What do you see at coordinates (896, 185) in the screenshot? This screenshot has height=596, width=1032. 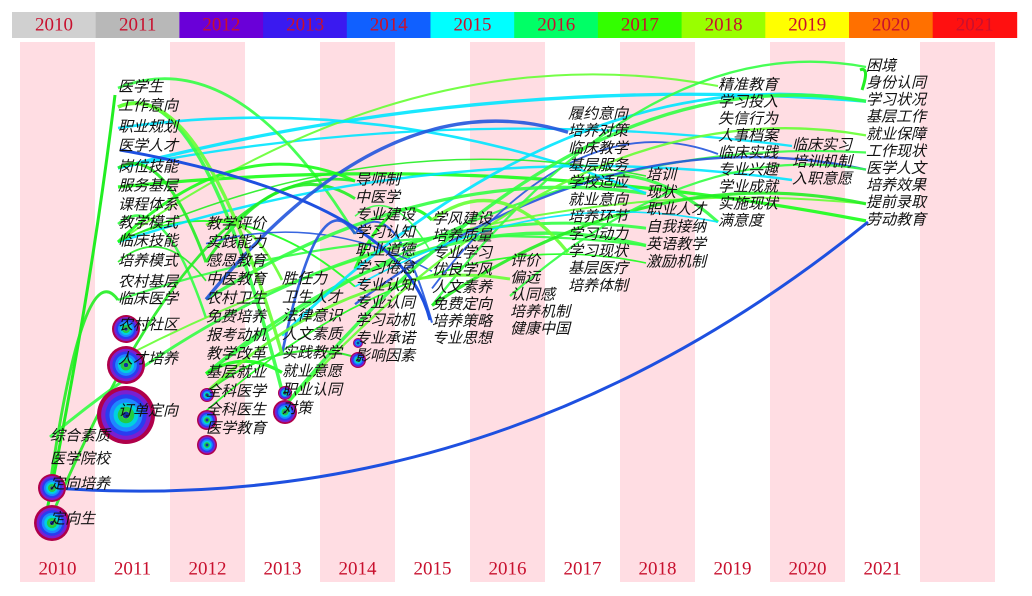 I see `keyword: 培养效果` at bounding box center [896, 185].